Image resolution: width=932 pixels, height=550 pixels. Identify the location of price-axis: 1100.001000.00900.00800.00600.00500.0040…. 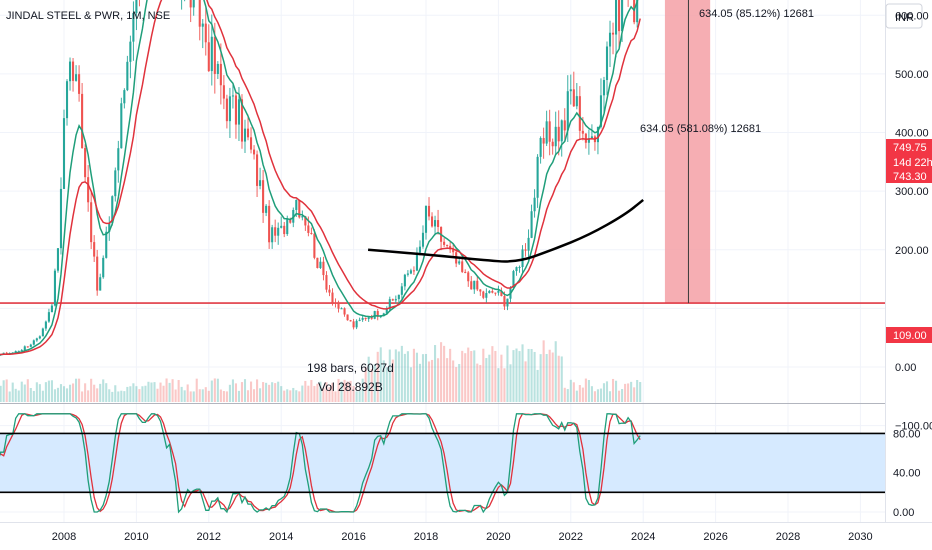
(913, 216).